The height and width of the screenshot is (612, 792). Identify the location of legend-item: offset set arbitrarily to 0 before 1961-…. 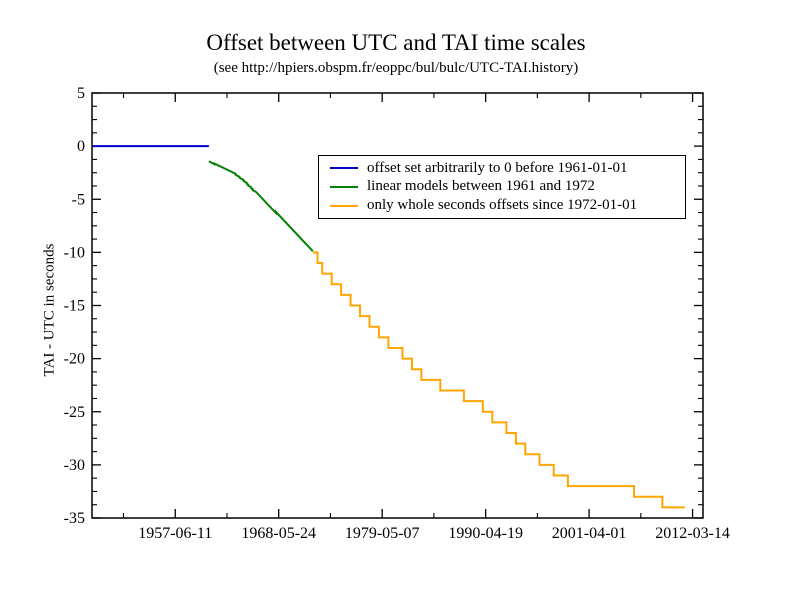
(505, 167).